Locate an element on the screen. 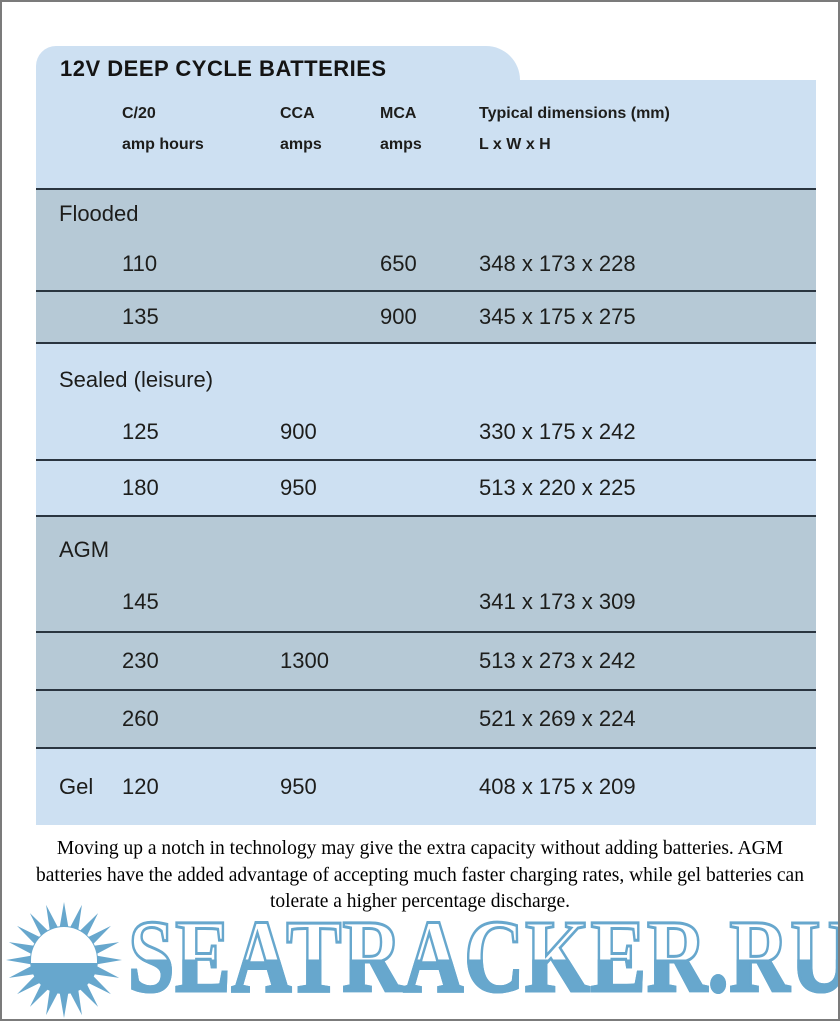  watermark-text: SEATRACKER.RU is located at coordinates (482, 957).